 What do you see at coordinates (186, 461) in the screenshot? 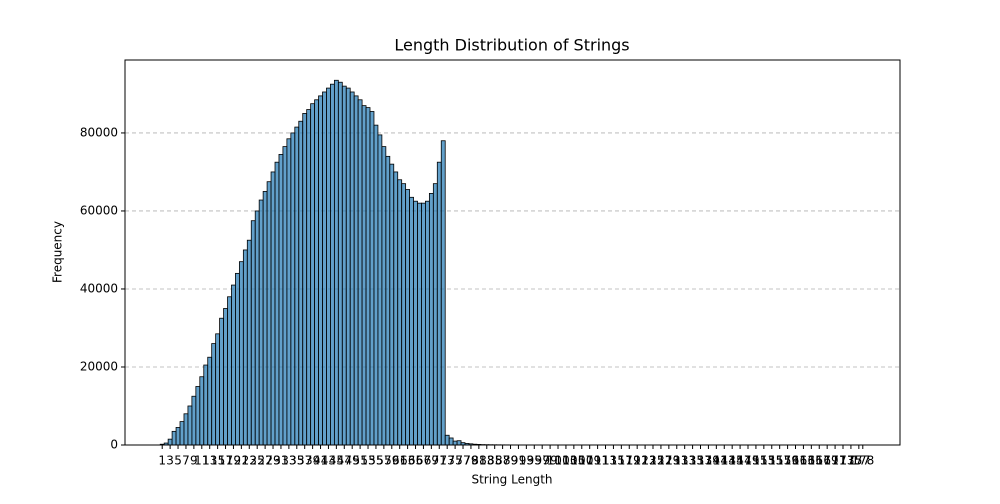
I see `x-tick-label: 7` at bounding box center [186, 461].